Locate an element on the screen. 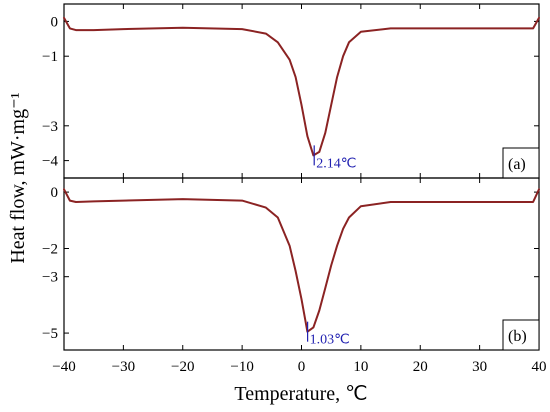  x-tick-label: 40 is located at coordinates (539, 367).